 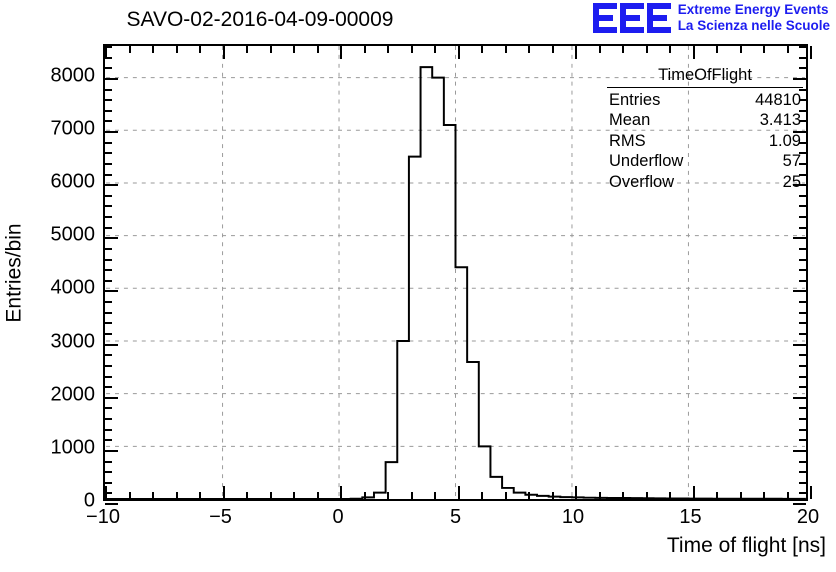 What do you see at coordinates (690, 517) in the screenshot?
I see `x-tick-label: 15` at bounding box center [690, 517].